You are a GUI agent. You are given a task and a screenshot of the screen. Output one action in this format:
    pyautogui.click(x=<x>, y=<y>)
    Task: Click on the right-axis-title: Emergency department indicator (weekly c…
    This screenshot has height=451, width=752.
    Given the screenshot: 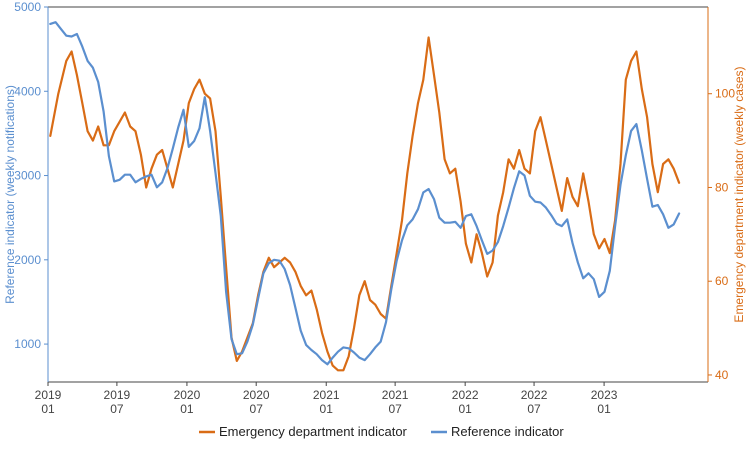 What is the action you would take?
    pyautogui.click(x=739, y=194)
    